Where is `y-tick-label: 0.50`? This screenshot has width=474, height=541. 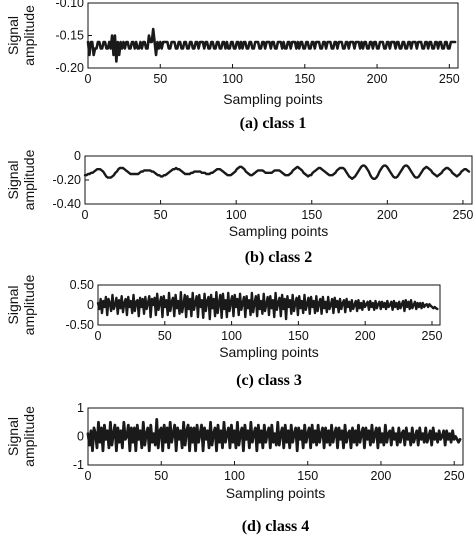 y-tick-label: 0.50 is located at coordinates (82, 285).